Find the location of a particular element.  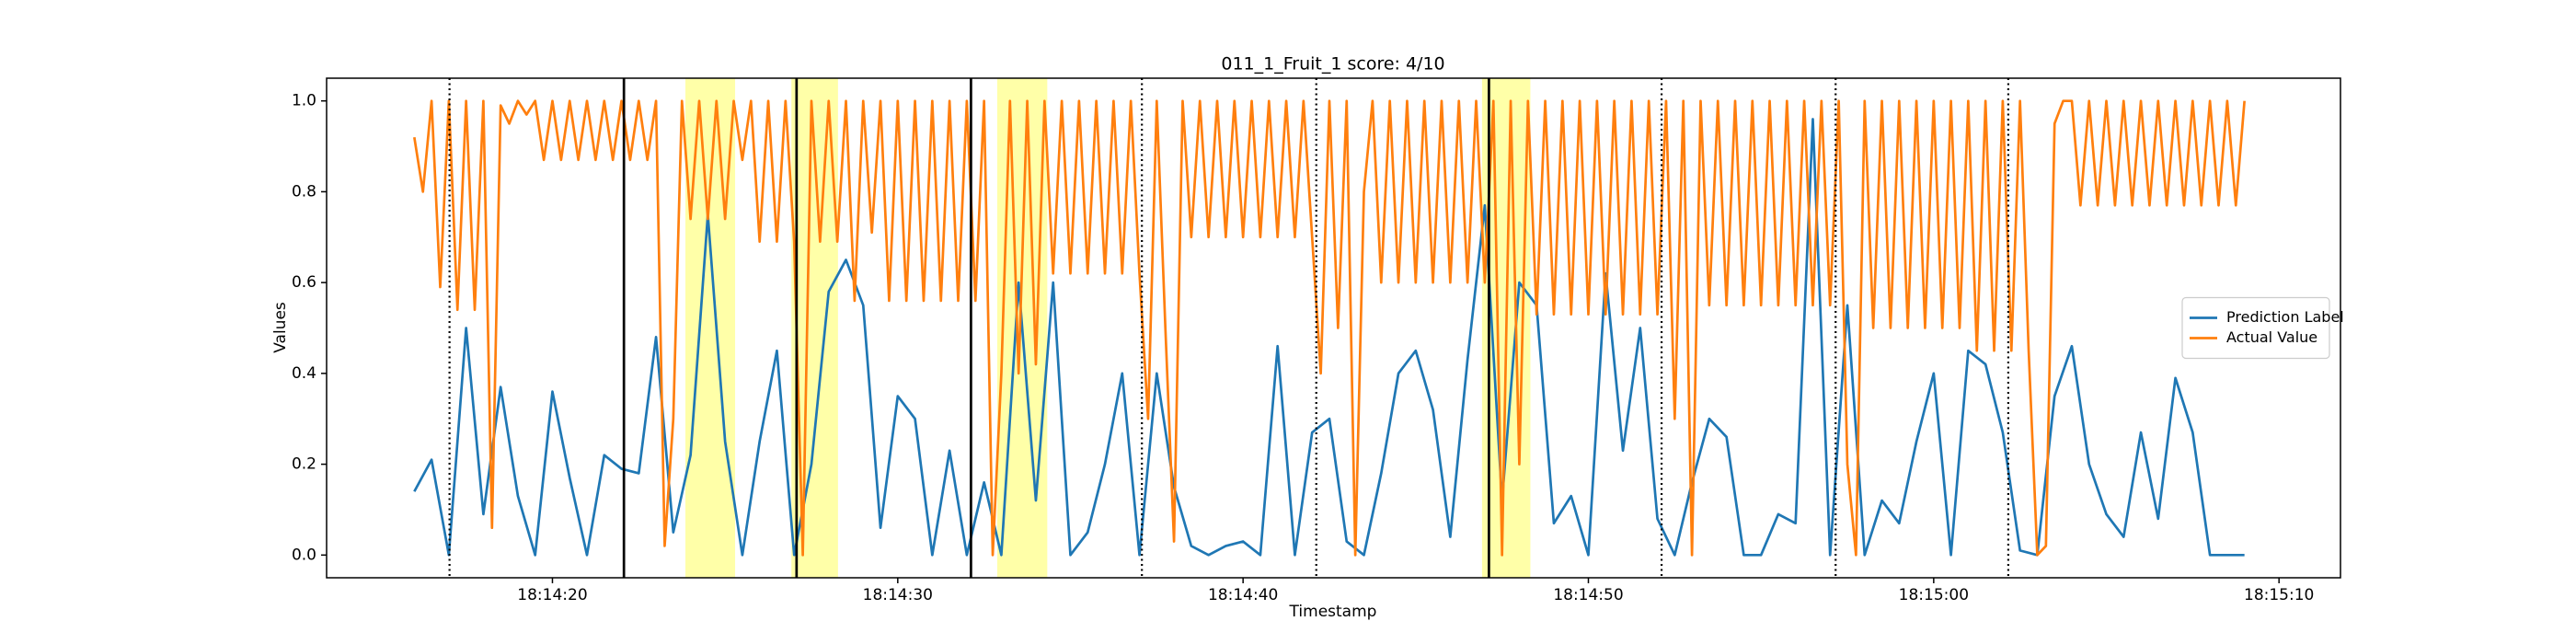

chart-title: 011_1_Fruit_1 score: 4/10 is located at coordinates (1332, 64).